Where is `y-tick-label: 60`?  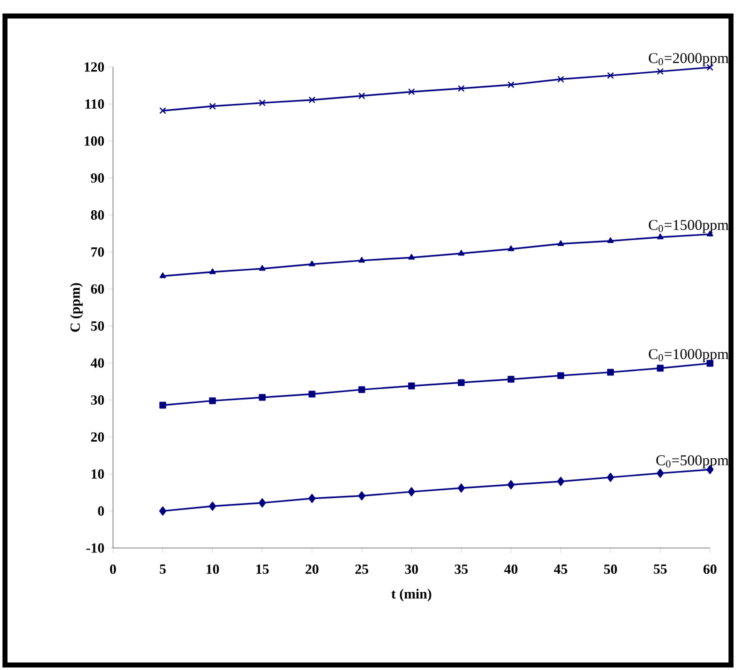 y-tick-label: 60 is located at coordinates (97, 289).